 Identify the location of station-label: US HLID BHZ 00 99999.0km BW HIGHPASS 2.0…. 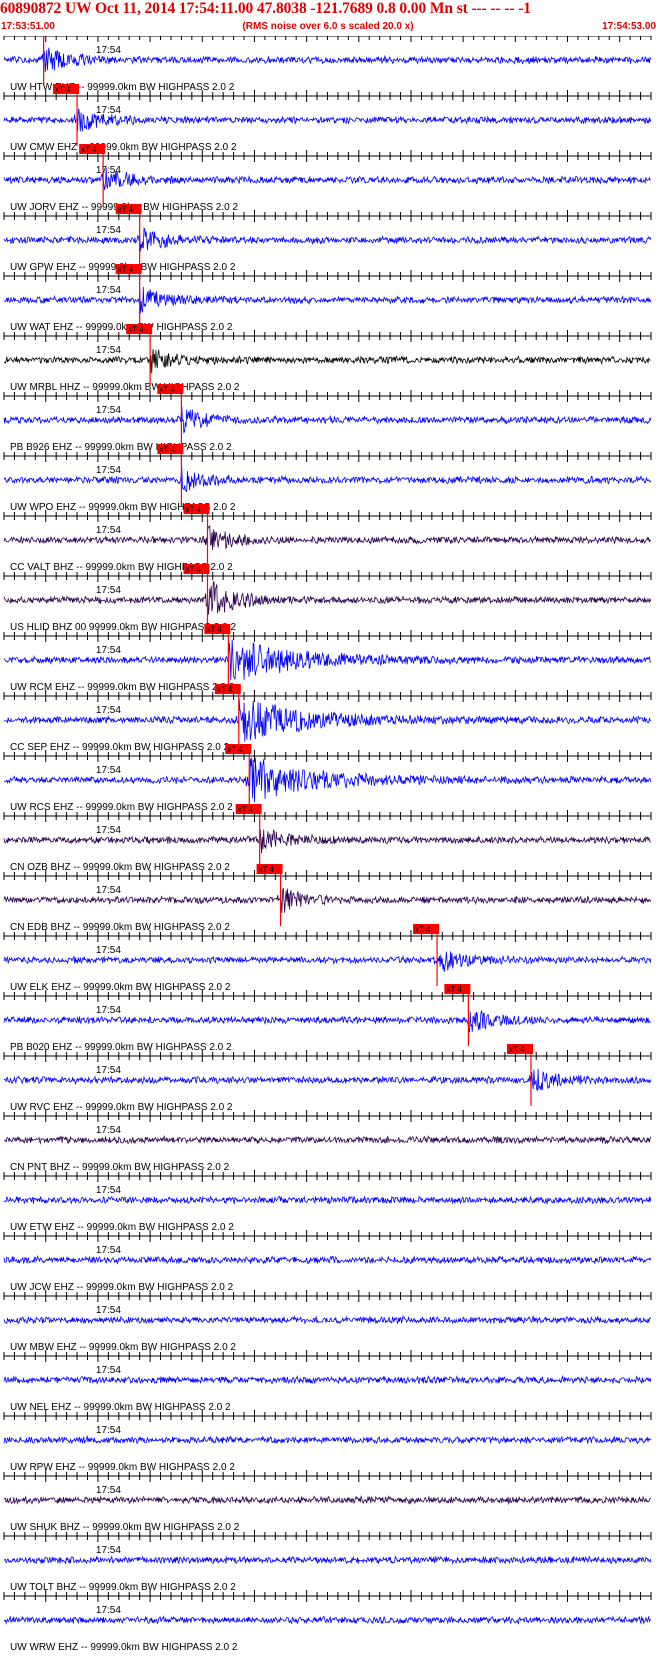
(123, 627).